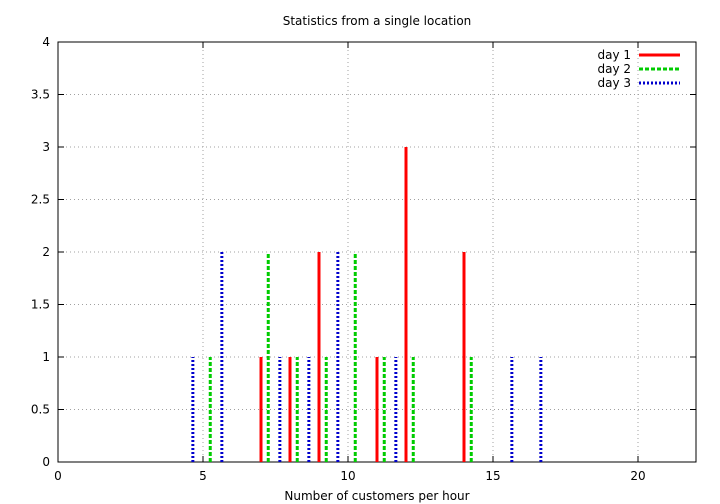 This screenshot has width=720, height=504. I want to click on x-tick-label: 20, so click(637, 476).